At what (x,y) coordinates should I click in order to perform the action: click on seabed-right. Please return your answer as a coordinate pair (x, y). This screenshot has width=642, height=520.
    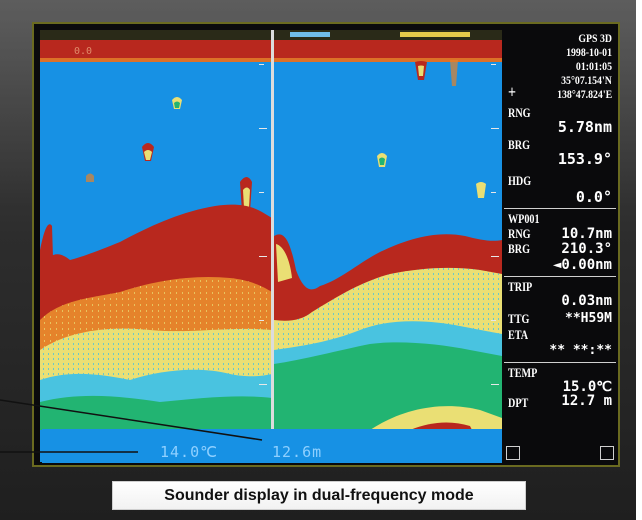
    Looking at the image, I should click on (388, 332).